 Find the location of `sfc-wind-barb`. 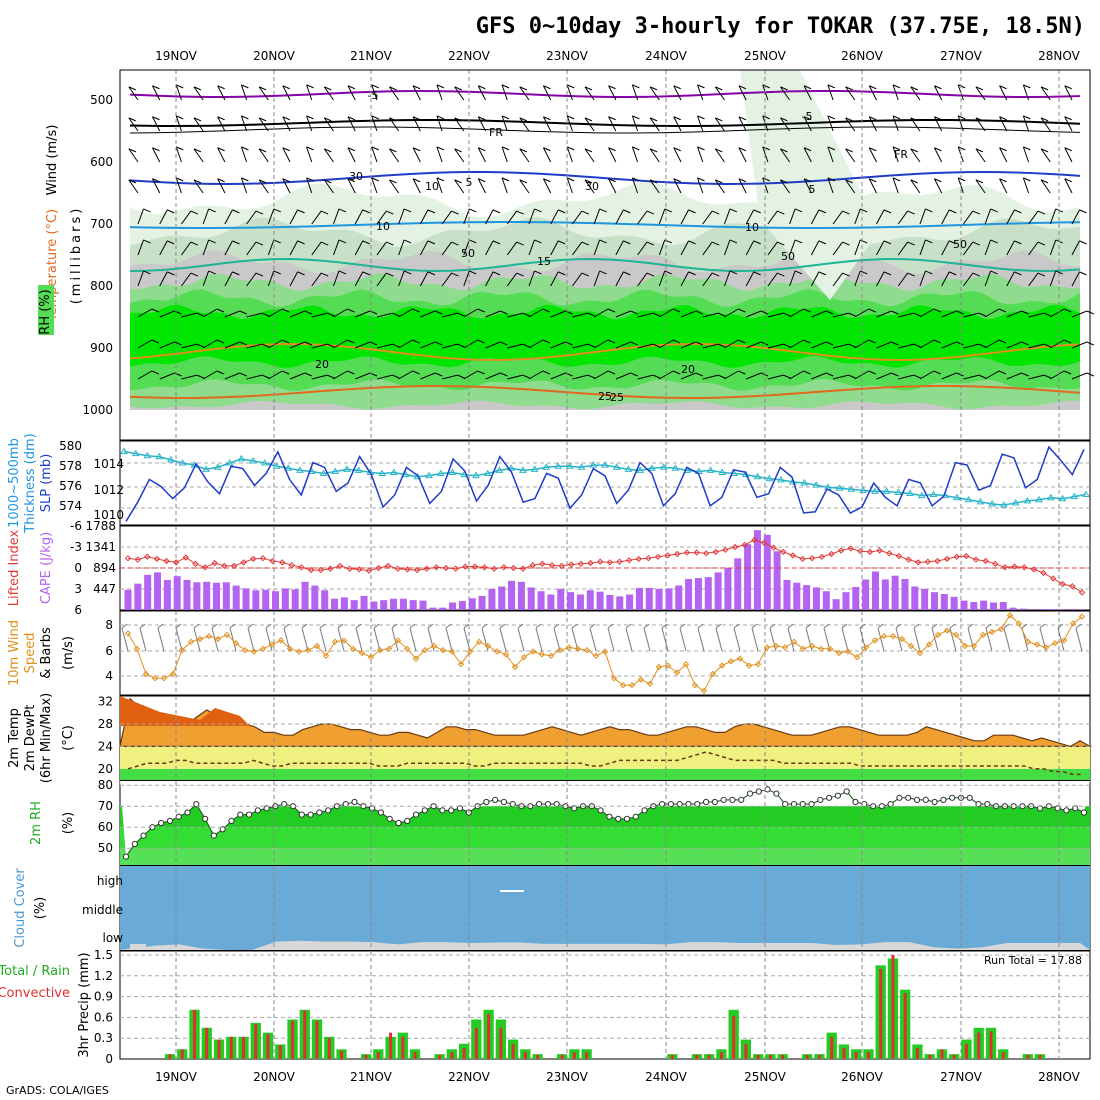

sfc-wind-barb is located at coordinates (683, 639).